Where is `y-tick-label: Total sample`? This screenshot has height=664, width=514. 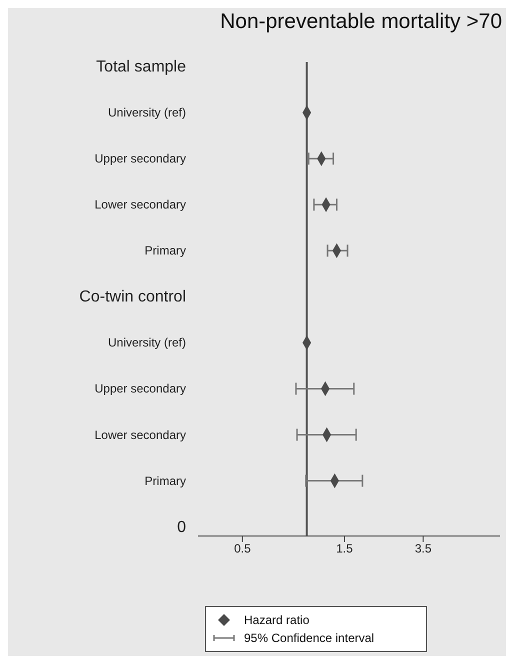
y-tick-label: Total sample is located at coordinates (141, 67).